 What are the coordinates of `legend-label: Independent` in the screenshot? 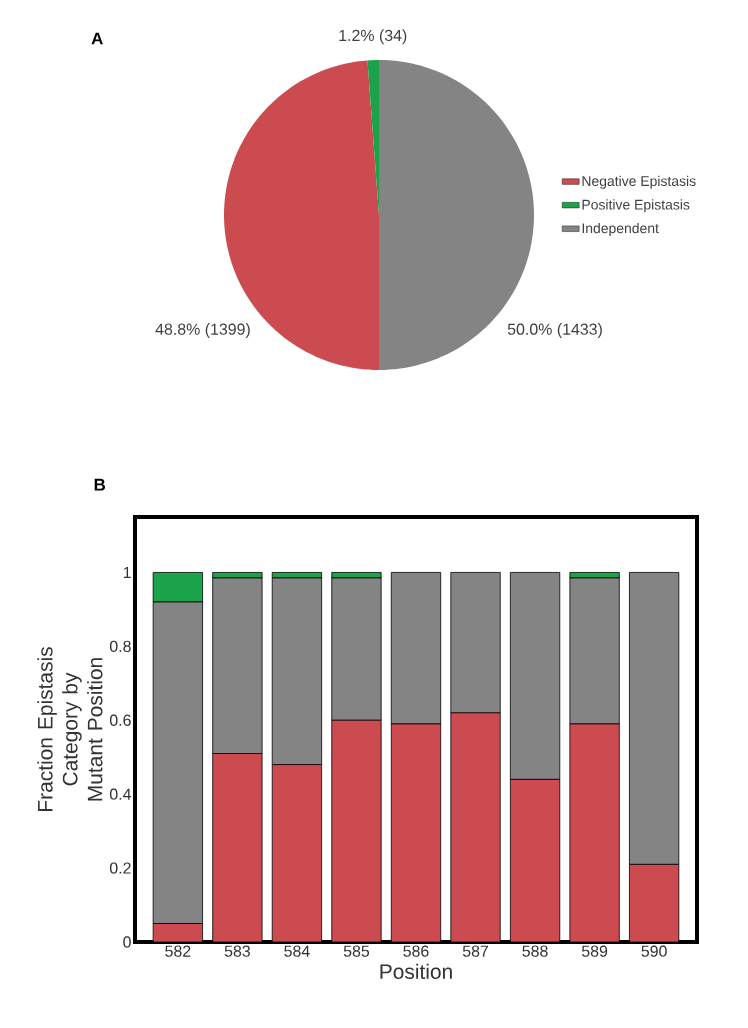 It's located at (620, 229).